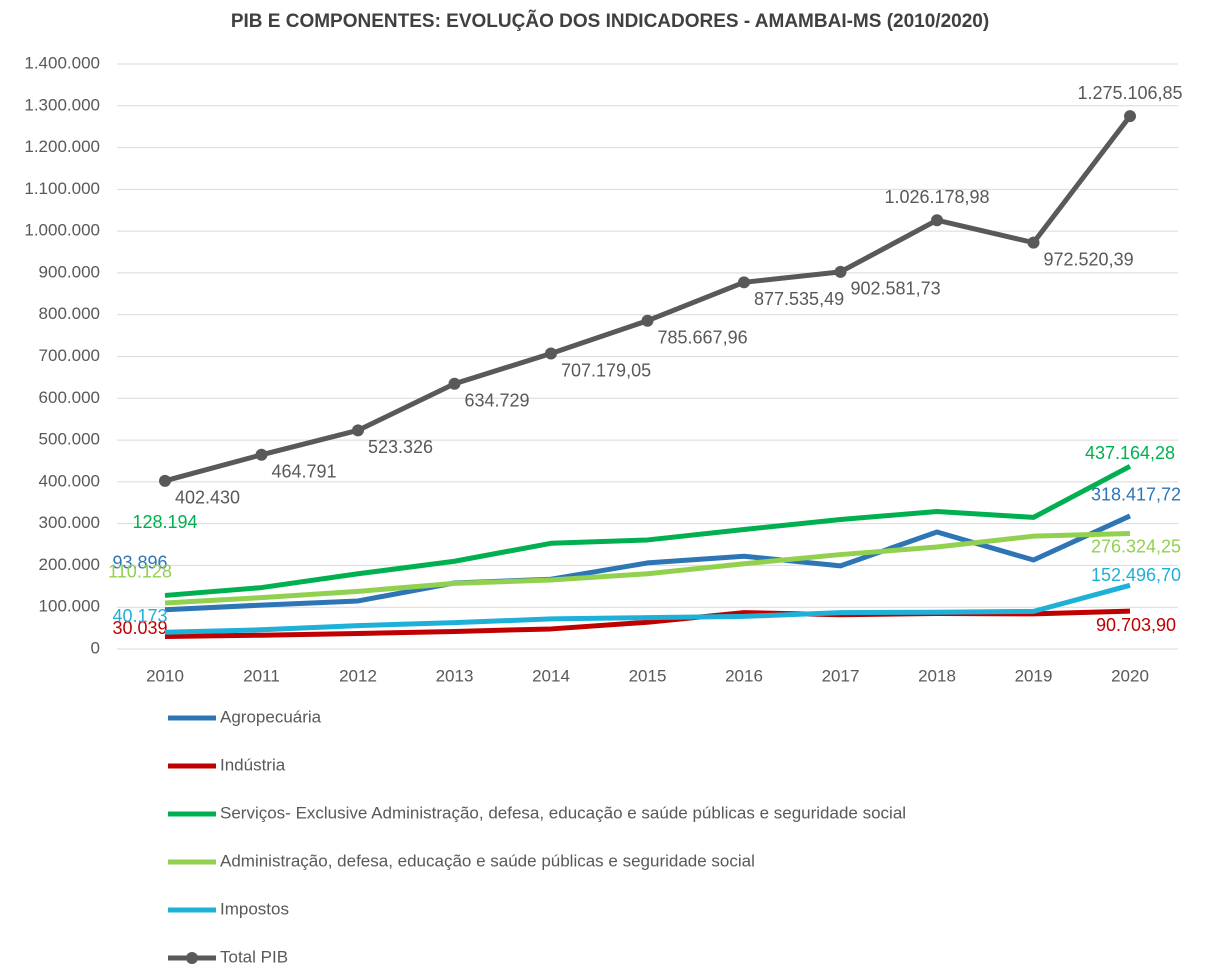  I want to click on data-label: 90.703,90, so click(1136, 625).